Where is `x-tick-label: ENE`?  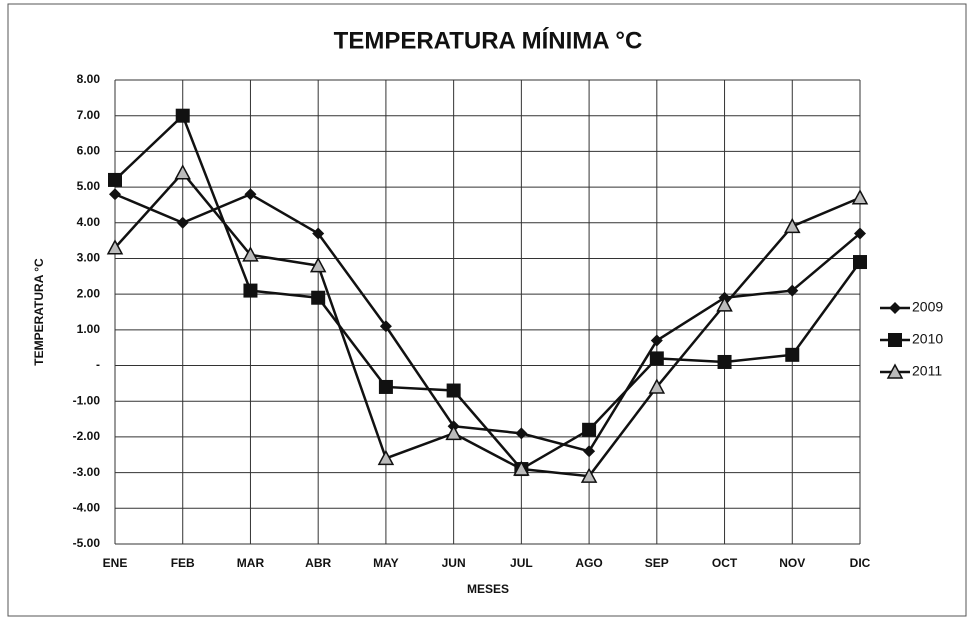 x-tick-label: ENE is located at coordinates (115, 563).